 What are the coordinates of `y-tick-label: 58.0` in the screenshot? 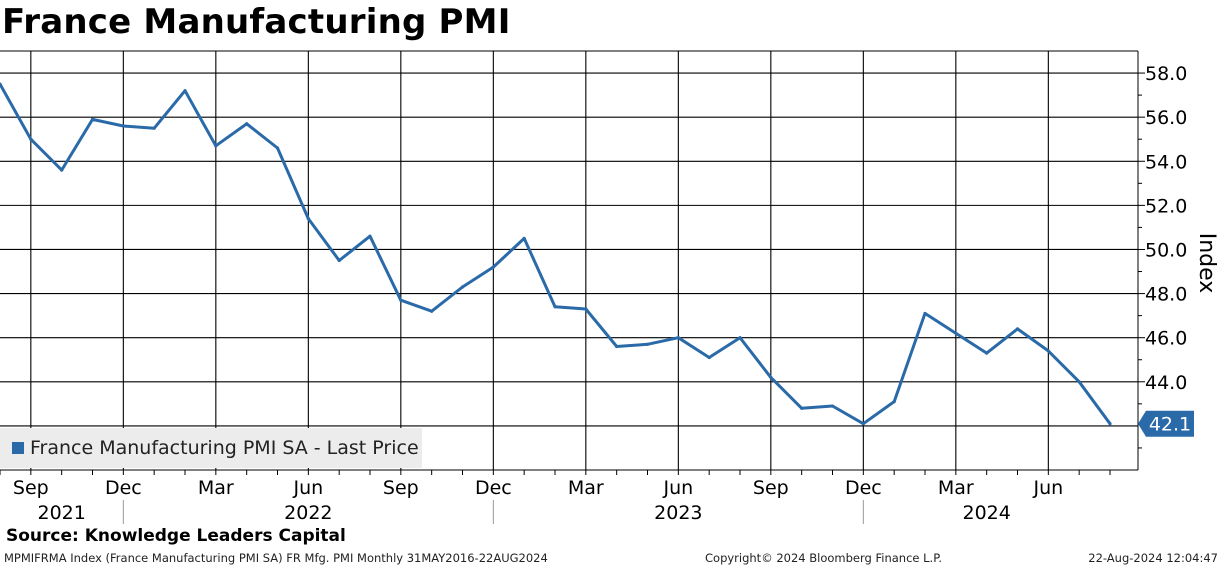 It's located at (1166, 74).